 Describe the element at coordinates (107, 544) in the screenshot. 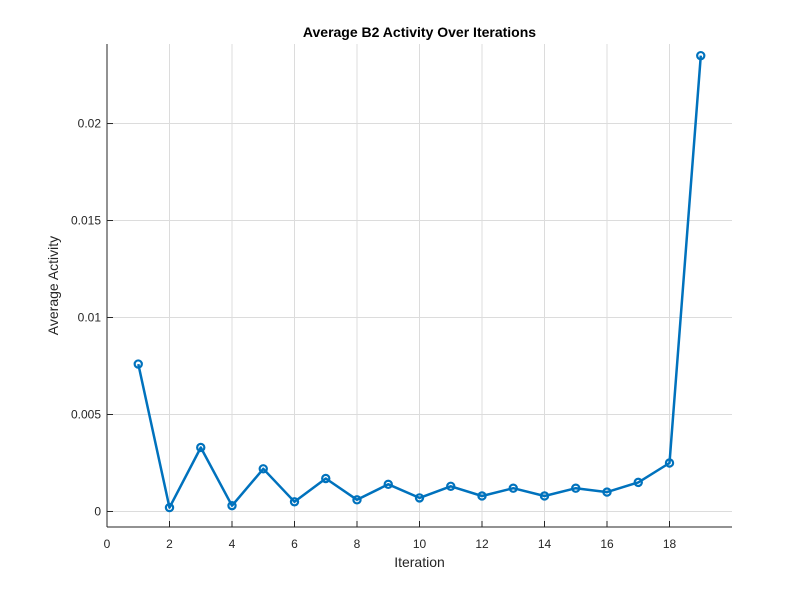

I see `x-tick-label: 0` at that location.